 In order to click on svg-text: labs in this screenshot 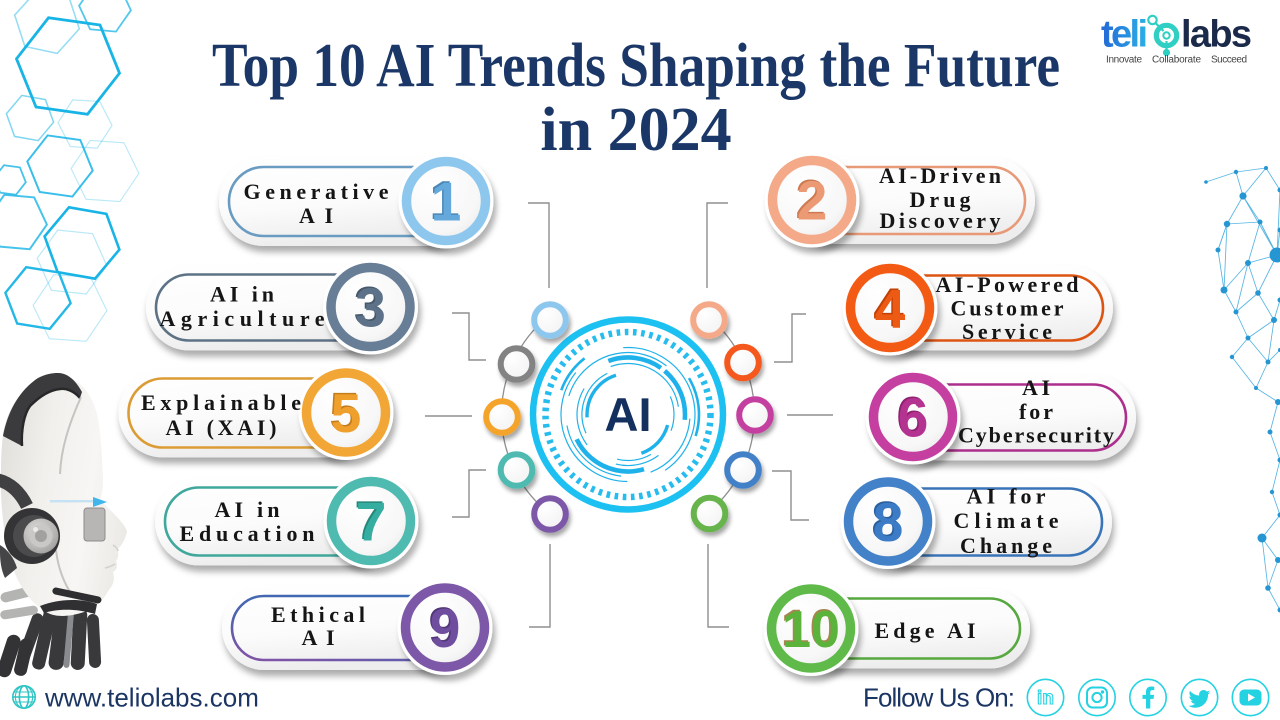, I will do `click(1216, 35)`.